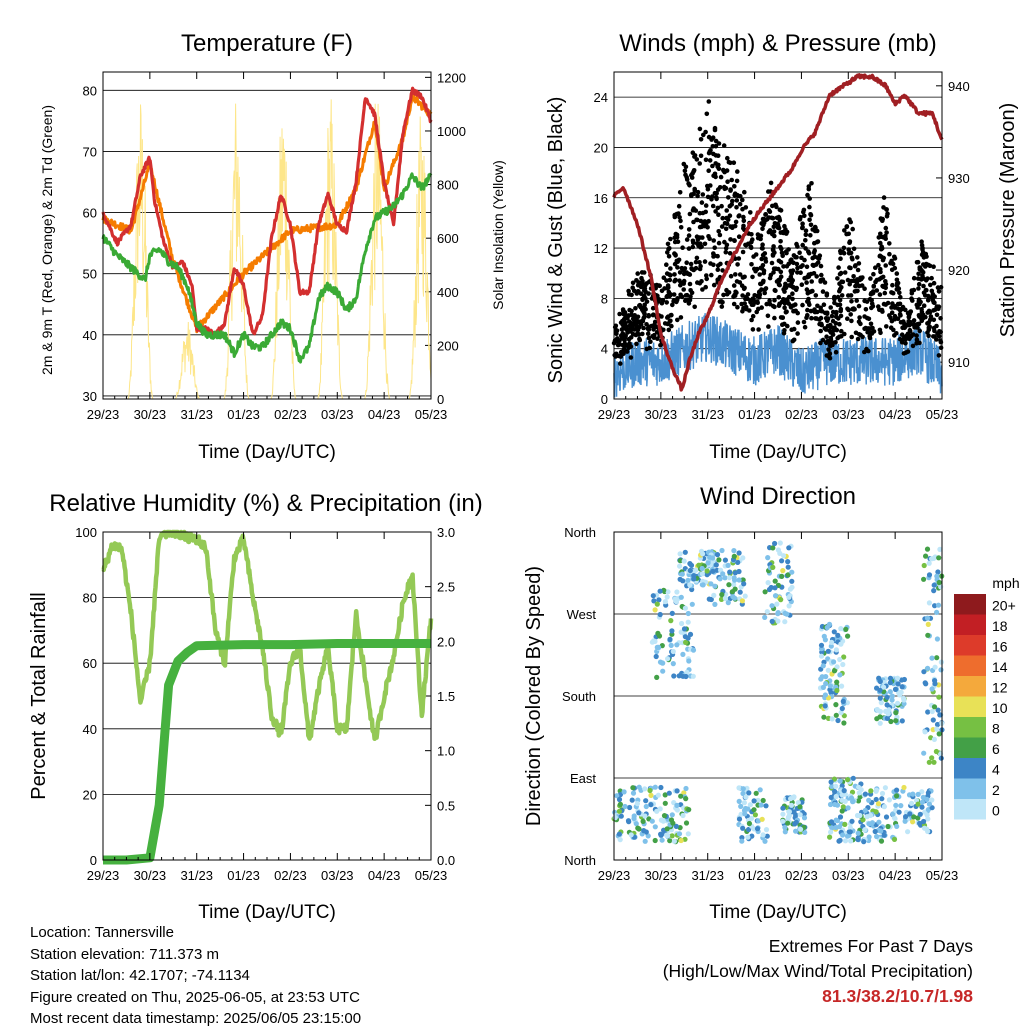 The height and width of the screenshot is (1030, 1024). What do you see at coordinates (103, 875) in the screenshot?
I see `x-tick-label: 29/23` at bounding box center [103, 875].